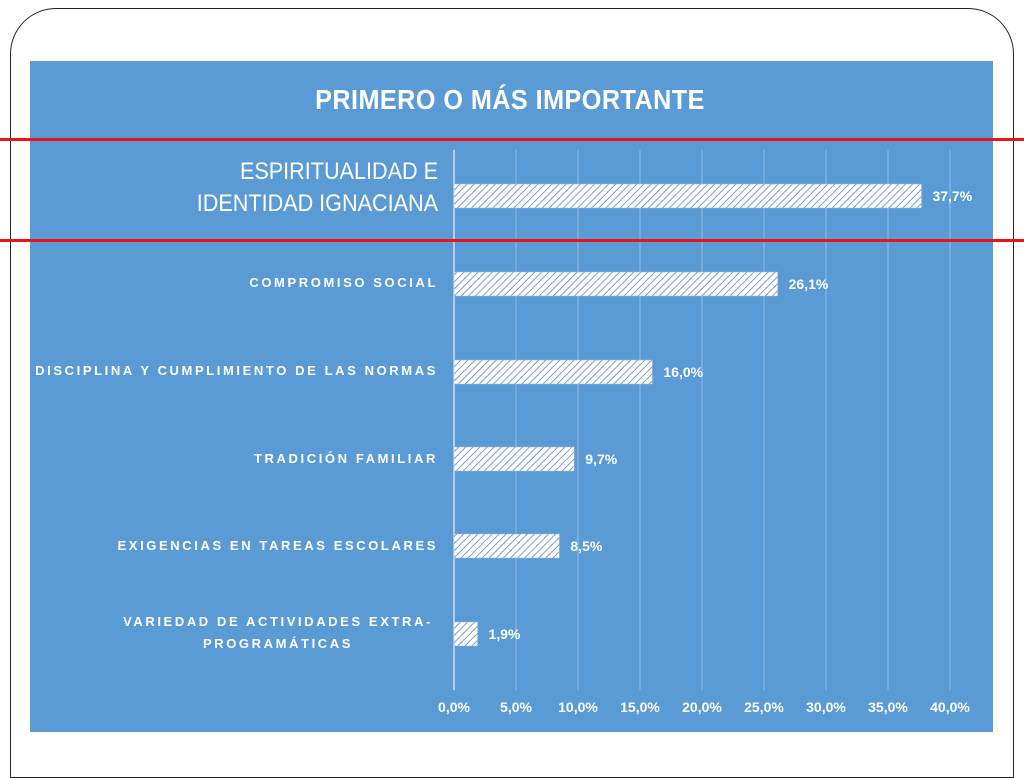 The width and height of the screenshot is (1024, 778). Describe the element at coordinates (278, 643) in the screenshot. I see `category-label-line: PROGRAMÁTICAS` at that location.